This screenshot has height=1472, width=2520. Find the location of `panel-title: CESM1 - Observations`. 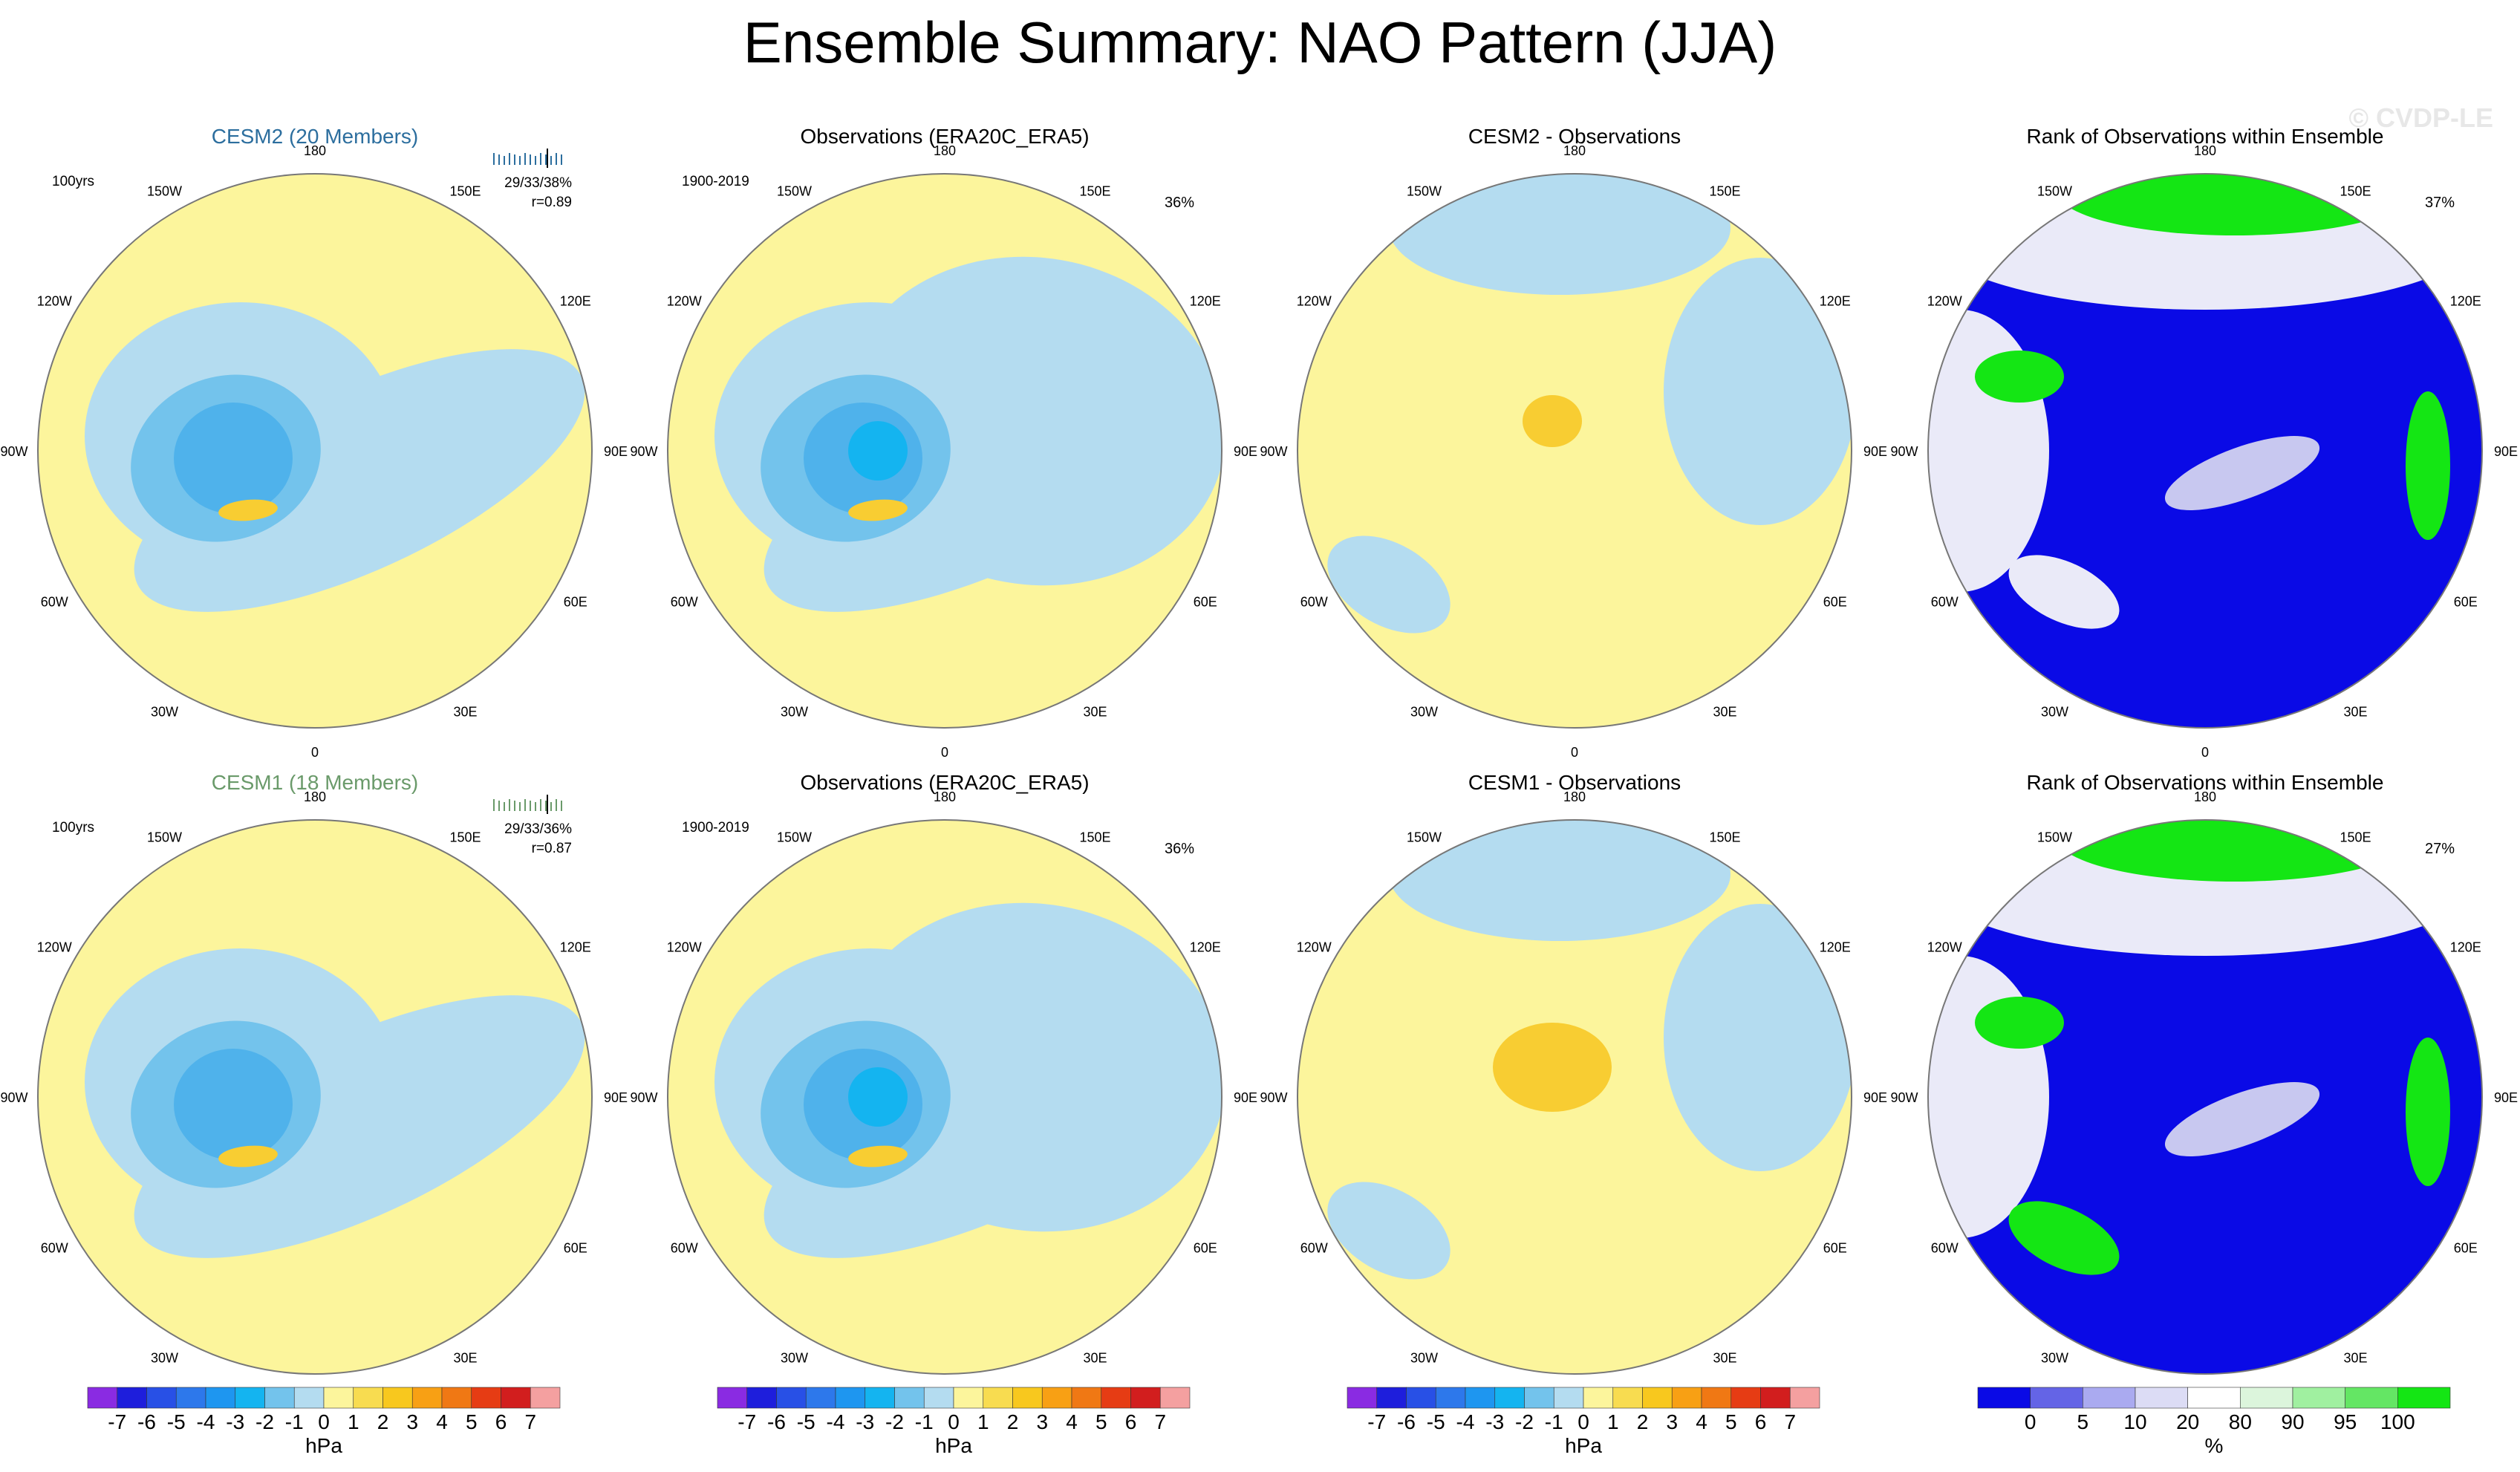

panel-title: CESM1 - Observations is located at coordinates (1575, 782).